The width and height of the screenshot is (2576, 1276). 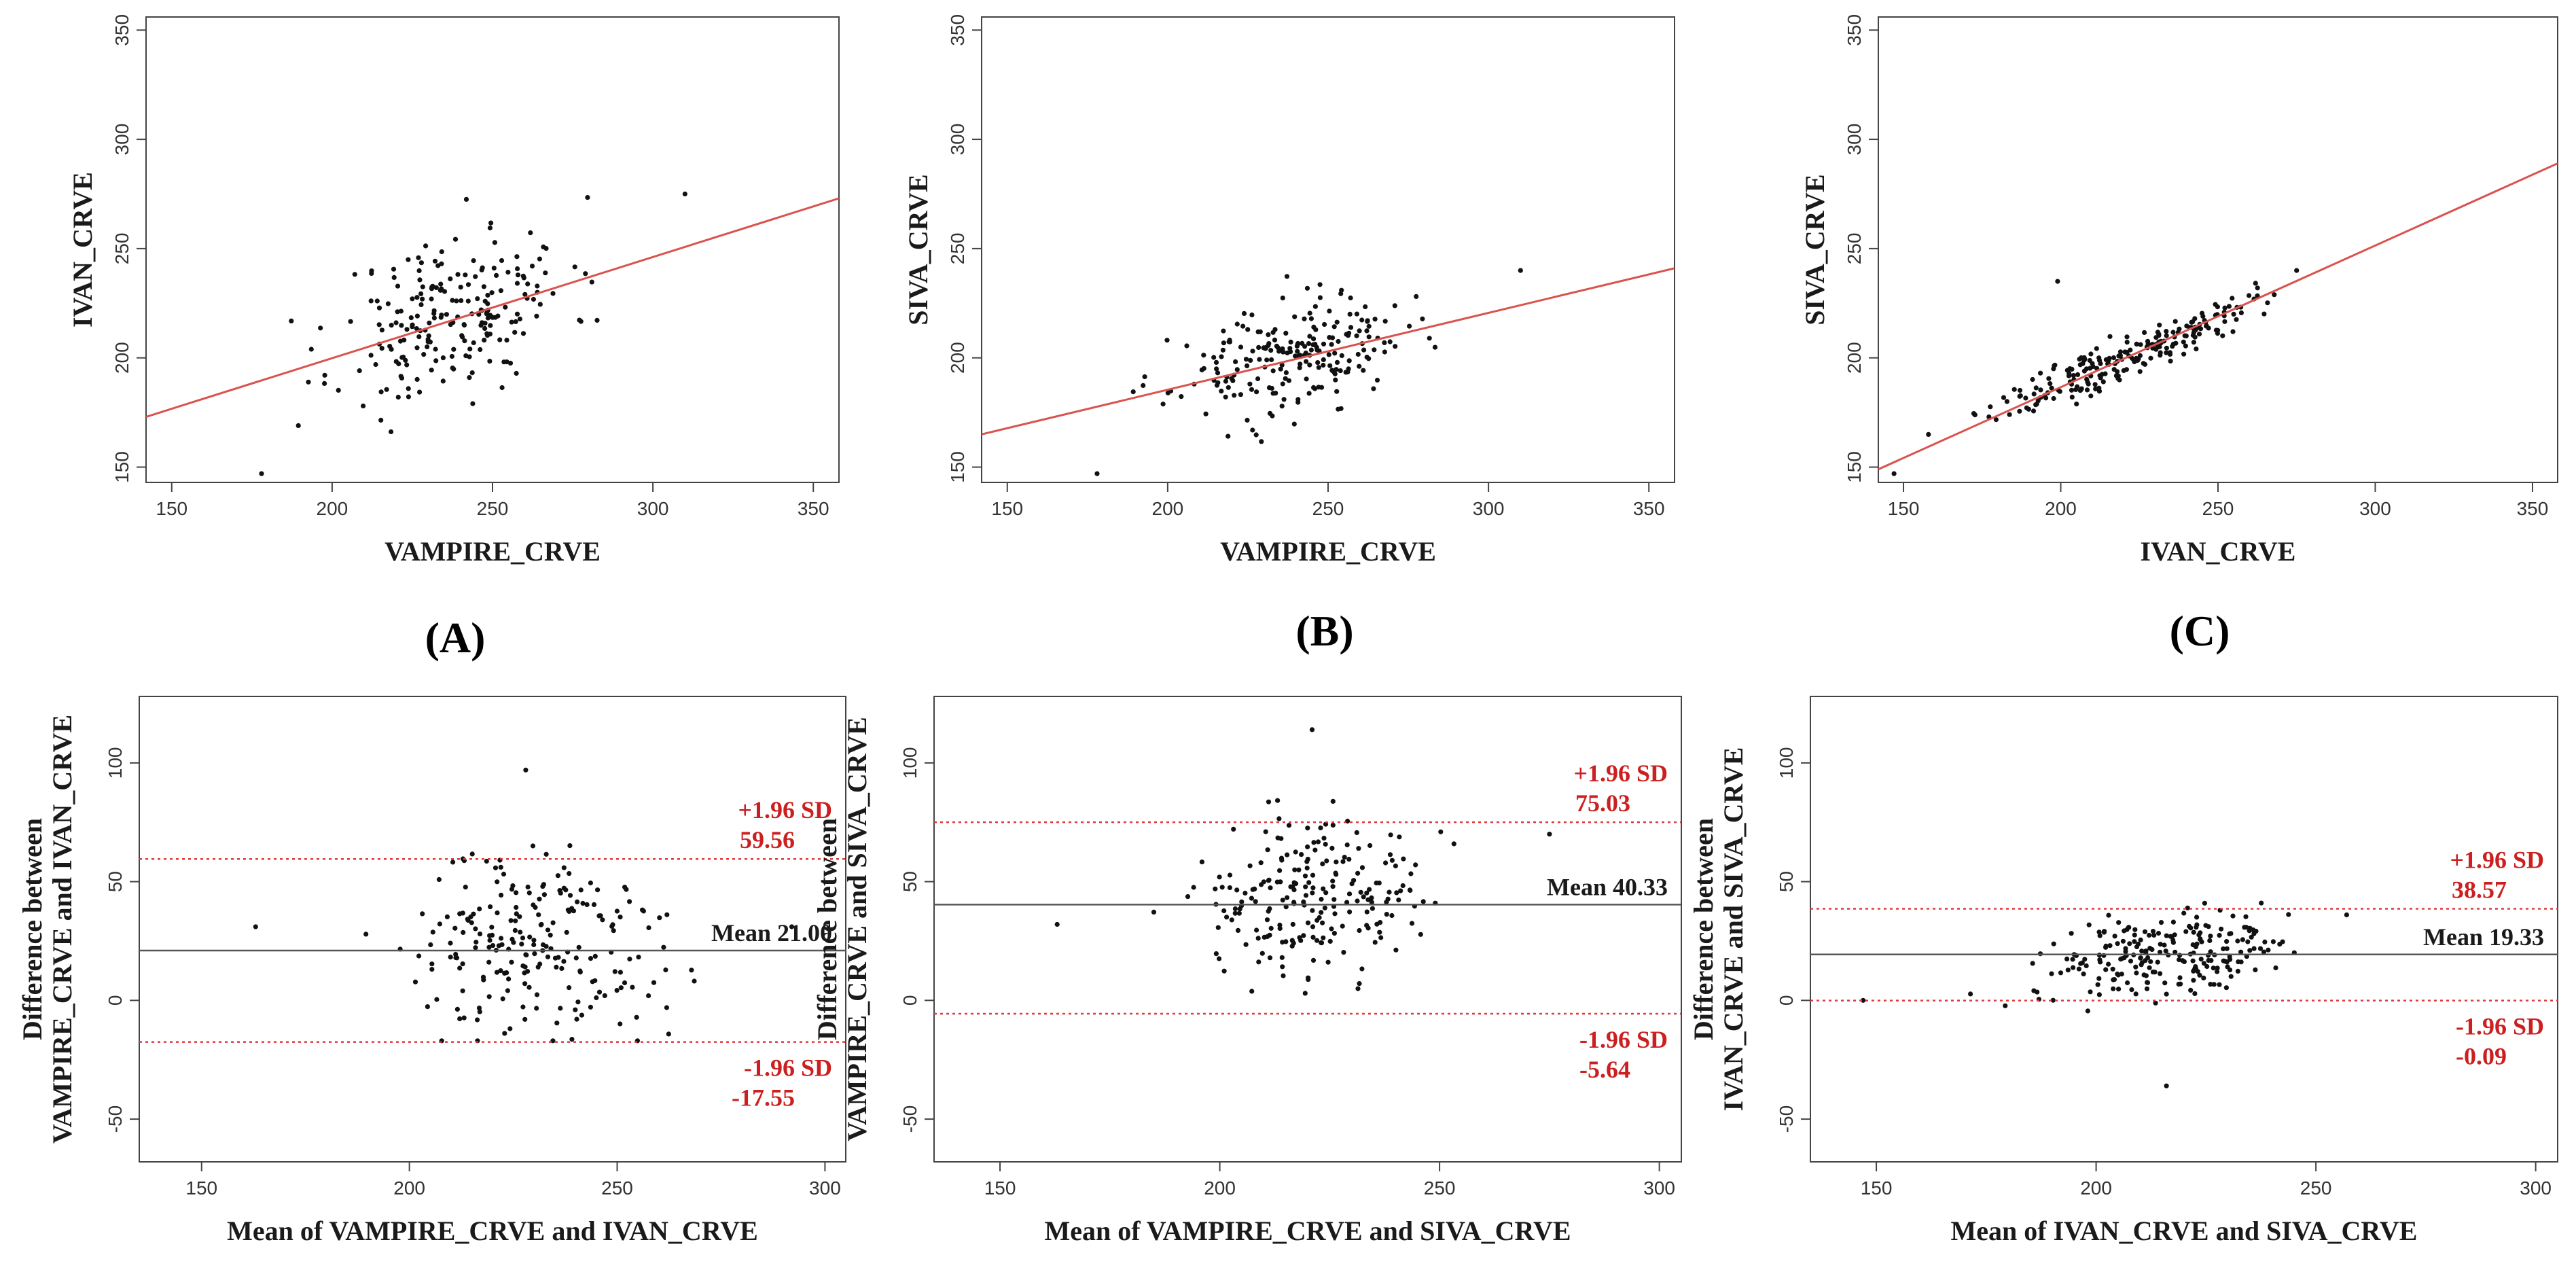 What do you see at coordinates (2184, 930) in the screenshot?
I see `chart5-frame` at bounding box center [2184, 930].